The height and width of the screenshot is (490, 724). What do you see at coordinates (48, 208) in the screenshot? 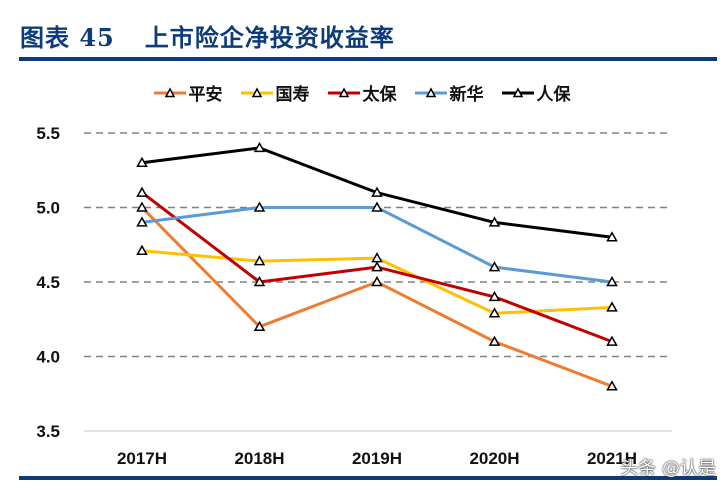
I see `y-tick-label: 5.0` at bounding box center [48, 208].